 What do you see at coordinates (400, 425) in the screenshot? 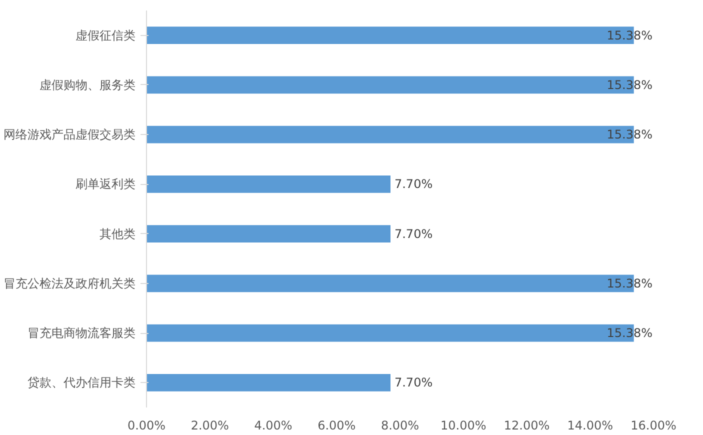
I see `x-tick-label: 8.00%` at bounding box center [400, 425].